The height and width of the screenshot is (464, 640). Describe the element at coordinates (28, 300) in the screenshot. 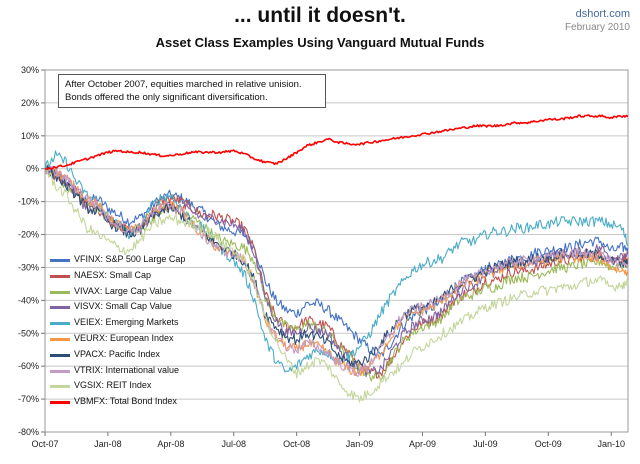

I see `y-tick-label: -40%` at that location.